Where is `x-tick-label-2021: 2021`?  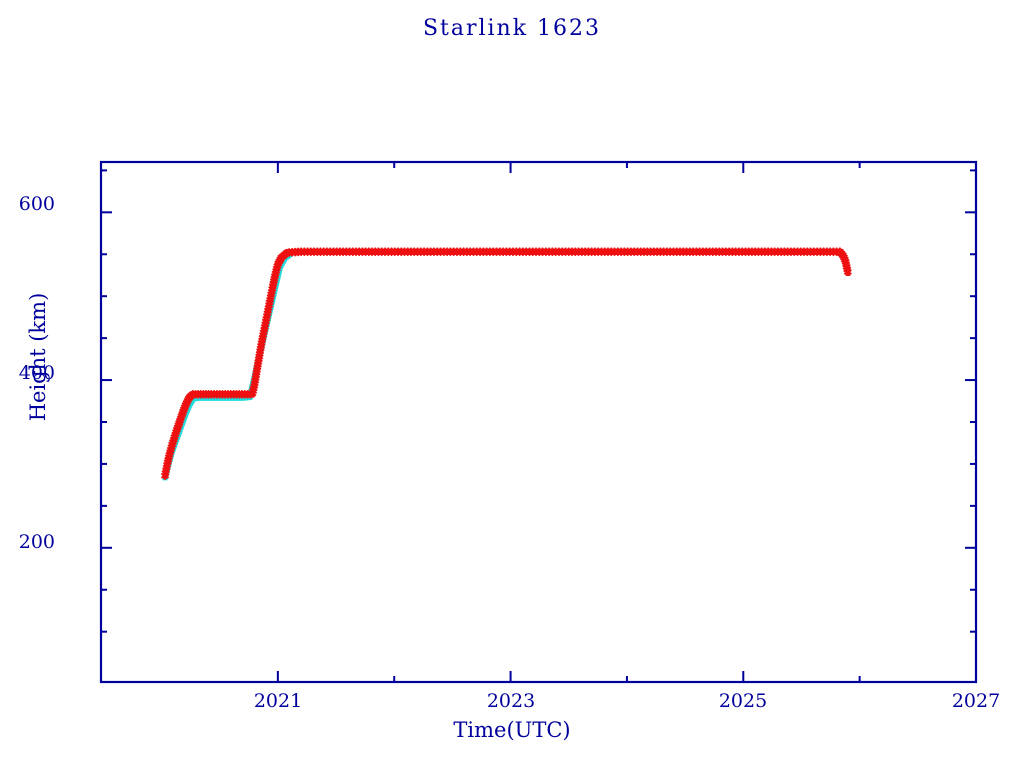 x-tick-label-2021: 2021 is located at coordinates (278, 701).